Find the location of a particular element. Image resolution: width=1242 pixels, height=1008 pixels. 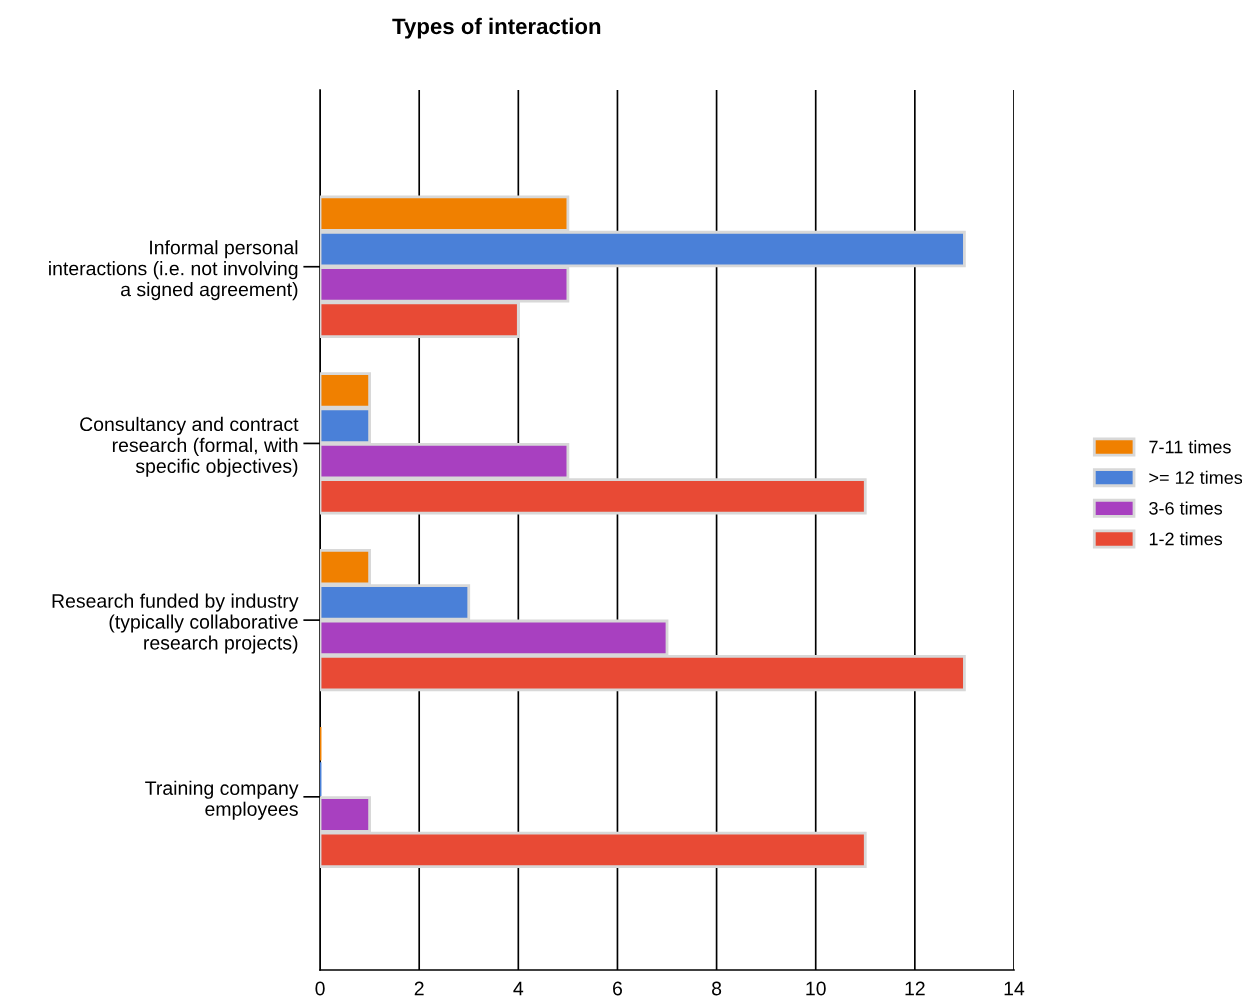

x-tick-label: 14 is located at coordinates (1014, 988).